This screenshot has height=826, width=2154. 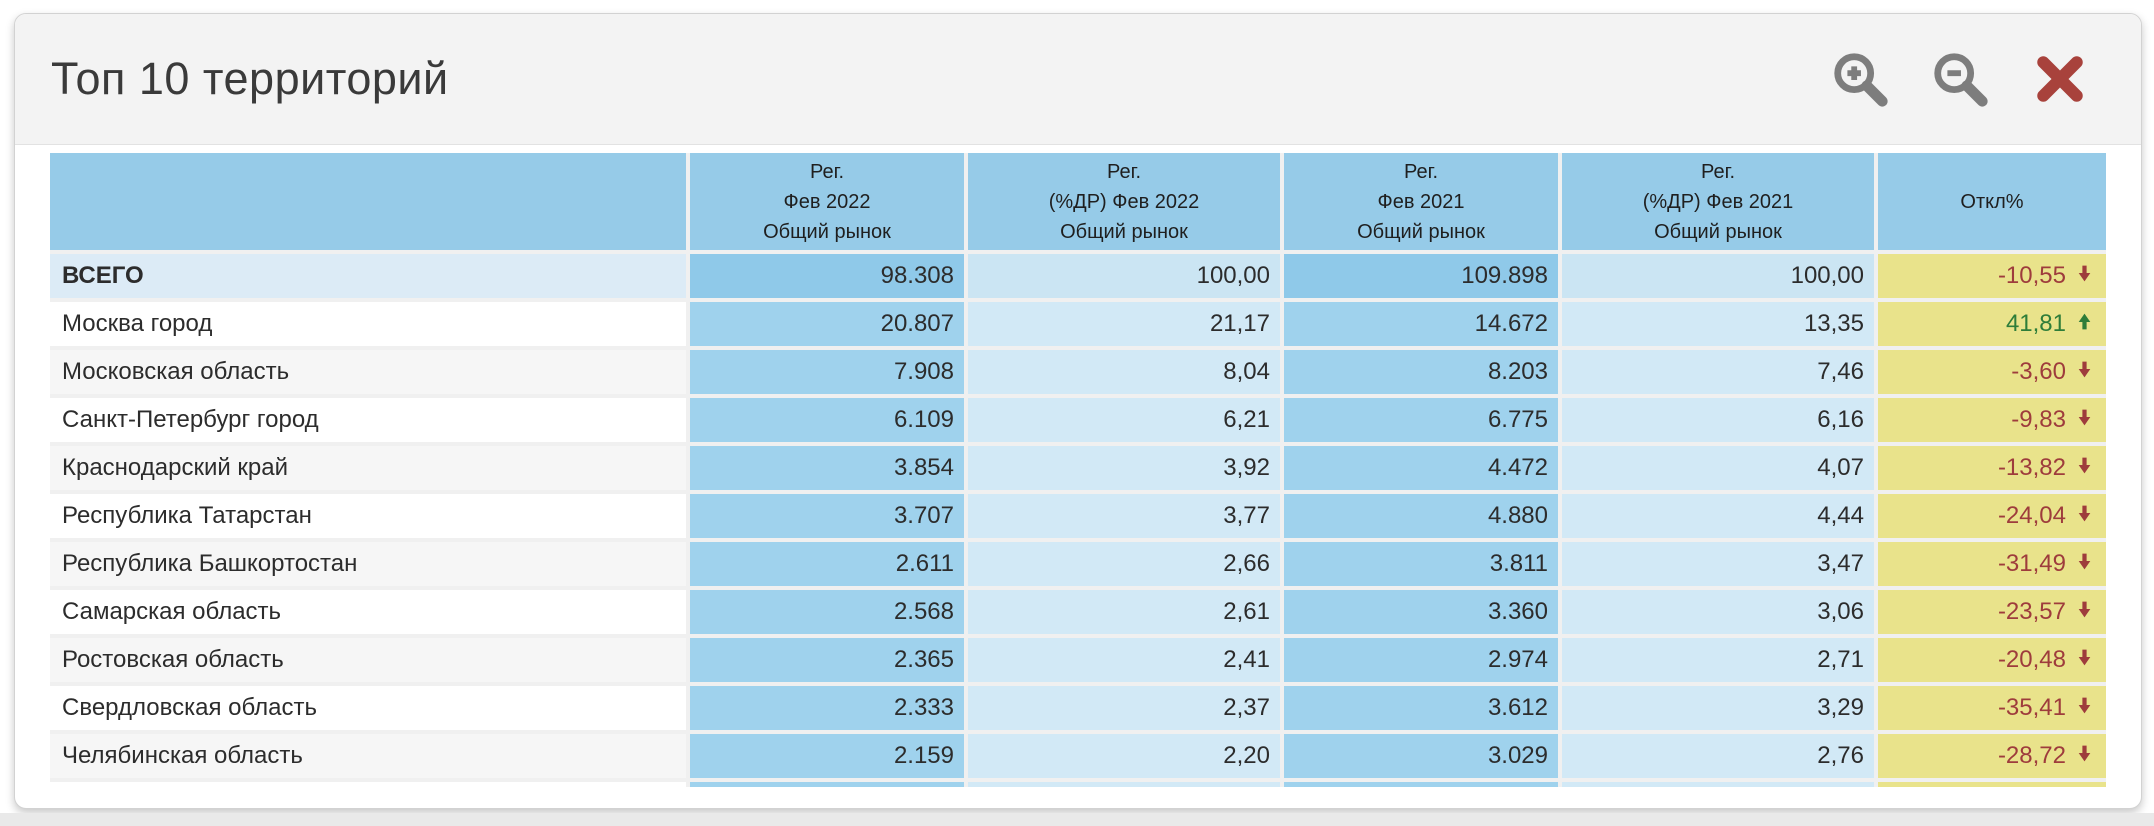 I want to click on territory-name-cell: Республика Башкортостан, so click(x=368, y=564).